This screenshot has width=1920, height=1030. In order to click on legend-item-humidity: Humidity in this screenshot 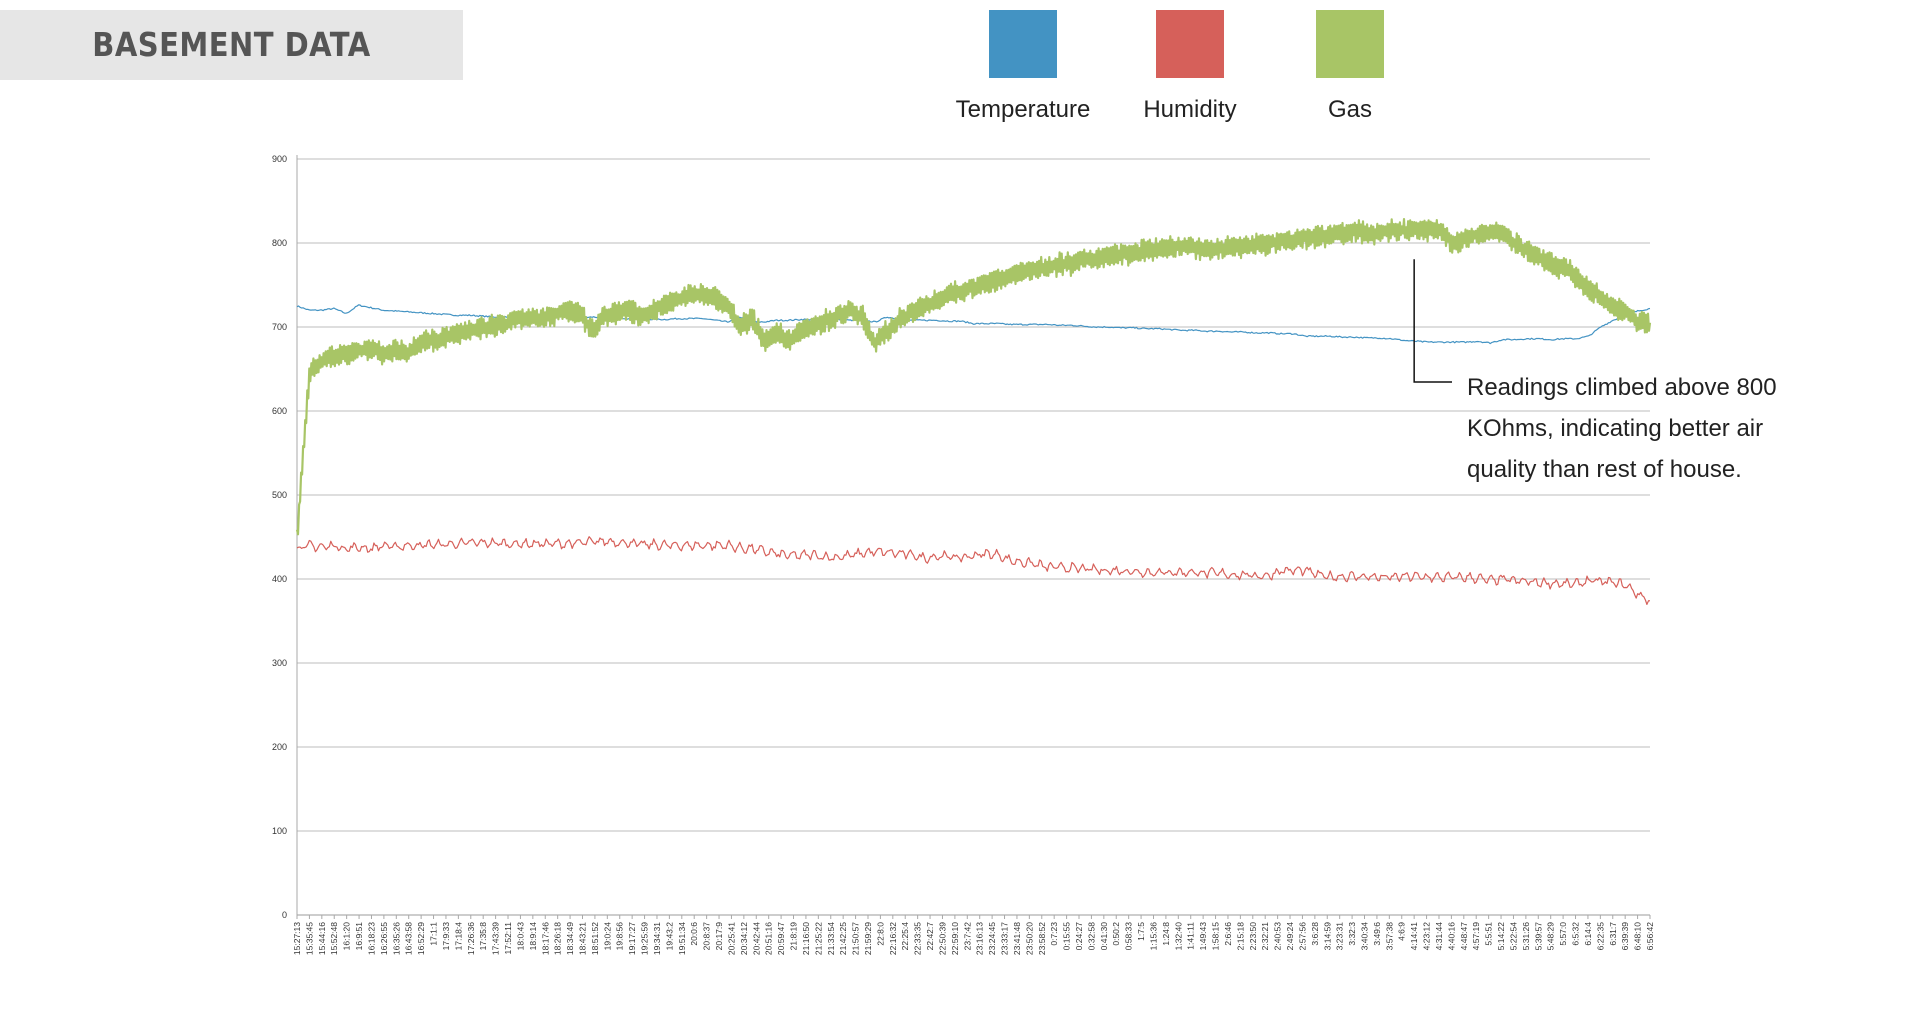, I will do `click(1190, 67)`.